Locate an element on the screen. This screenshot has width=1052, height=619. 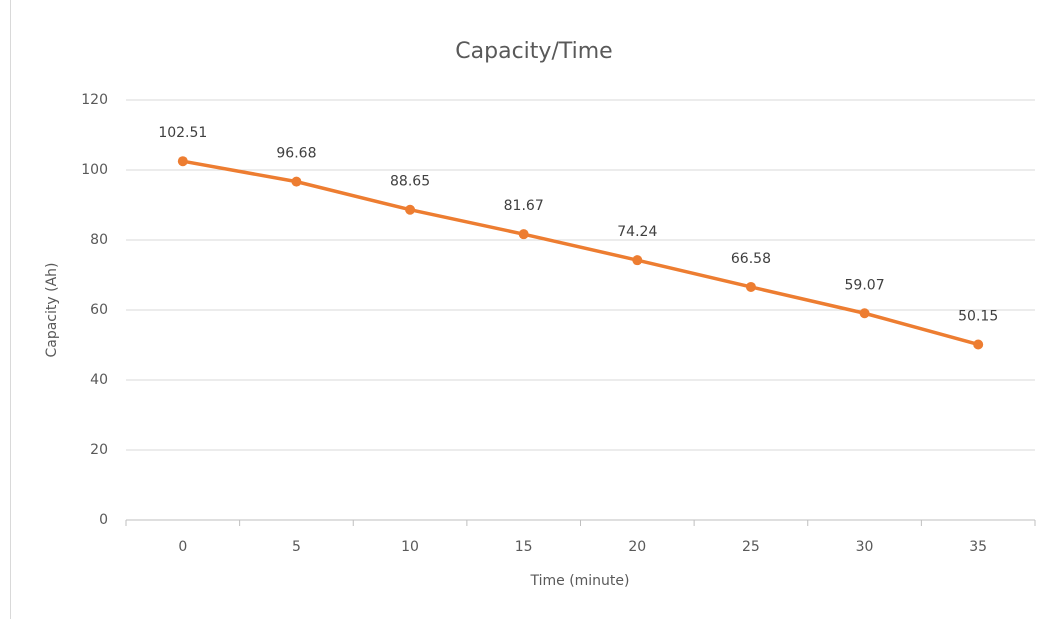
x-tick-label: 20 is located at coordinates (637, 547).